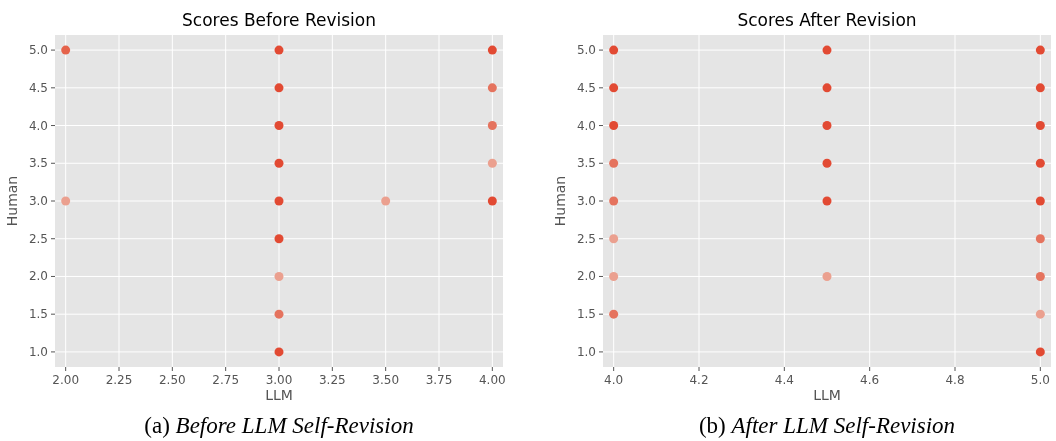 The image size is (1056, 441). I want to click on x-tick-label: 4.4, so click(784, 380).